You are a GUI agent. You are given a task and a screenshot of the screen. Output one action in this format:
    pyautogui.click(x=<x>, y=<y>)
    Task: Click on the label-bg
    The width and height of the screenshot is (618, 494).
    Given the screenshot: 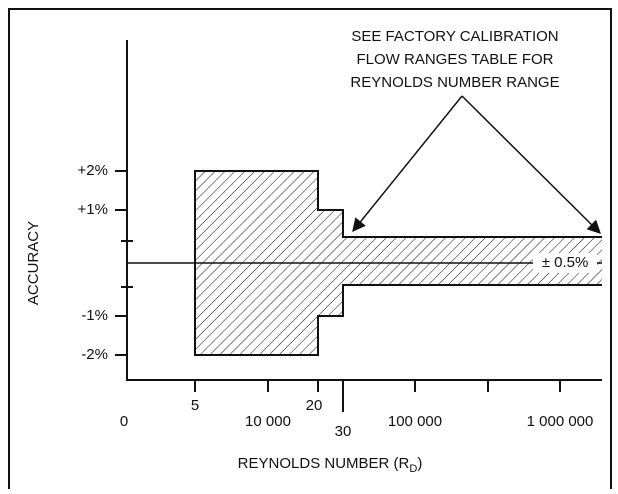 What is the action you would take?
    pyautogui.click(x=565, y=263)
    